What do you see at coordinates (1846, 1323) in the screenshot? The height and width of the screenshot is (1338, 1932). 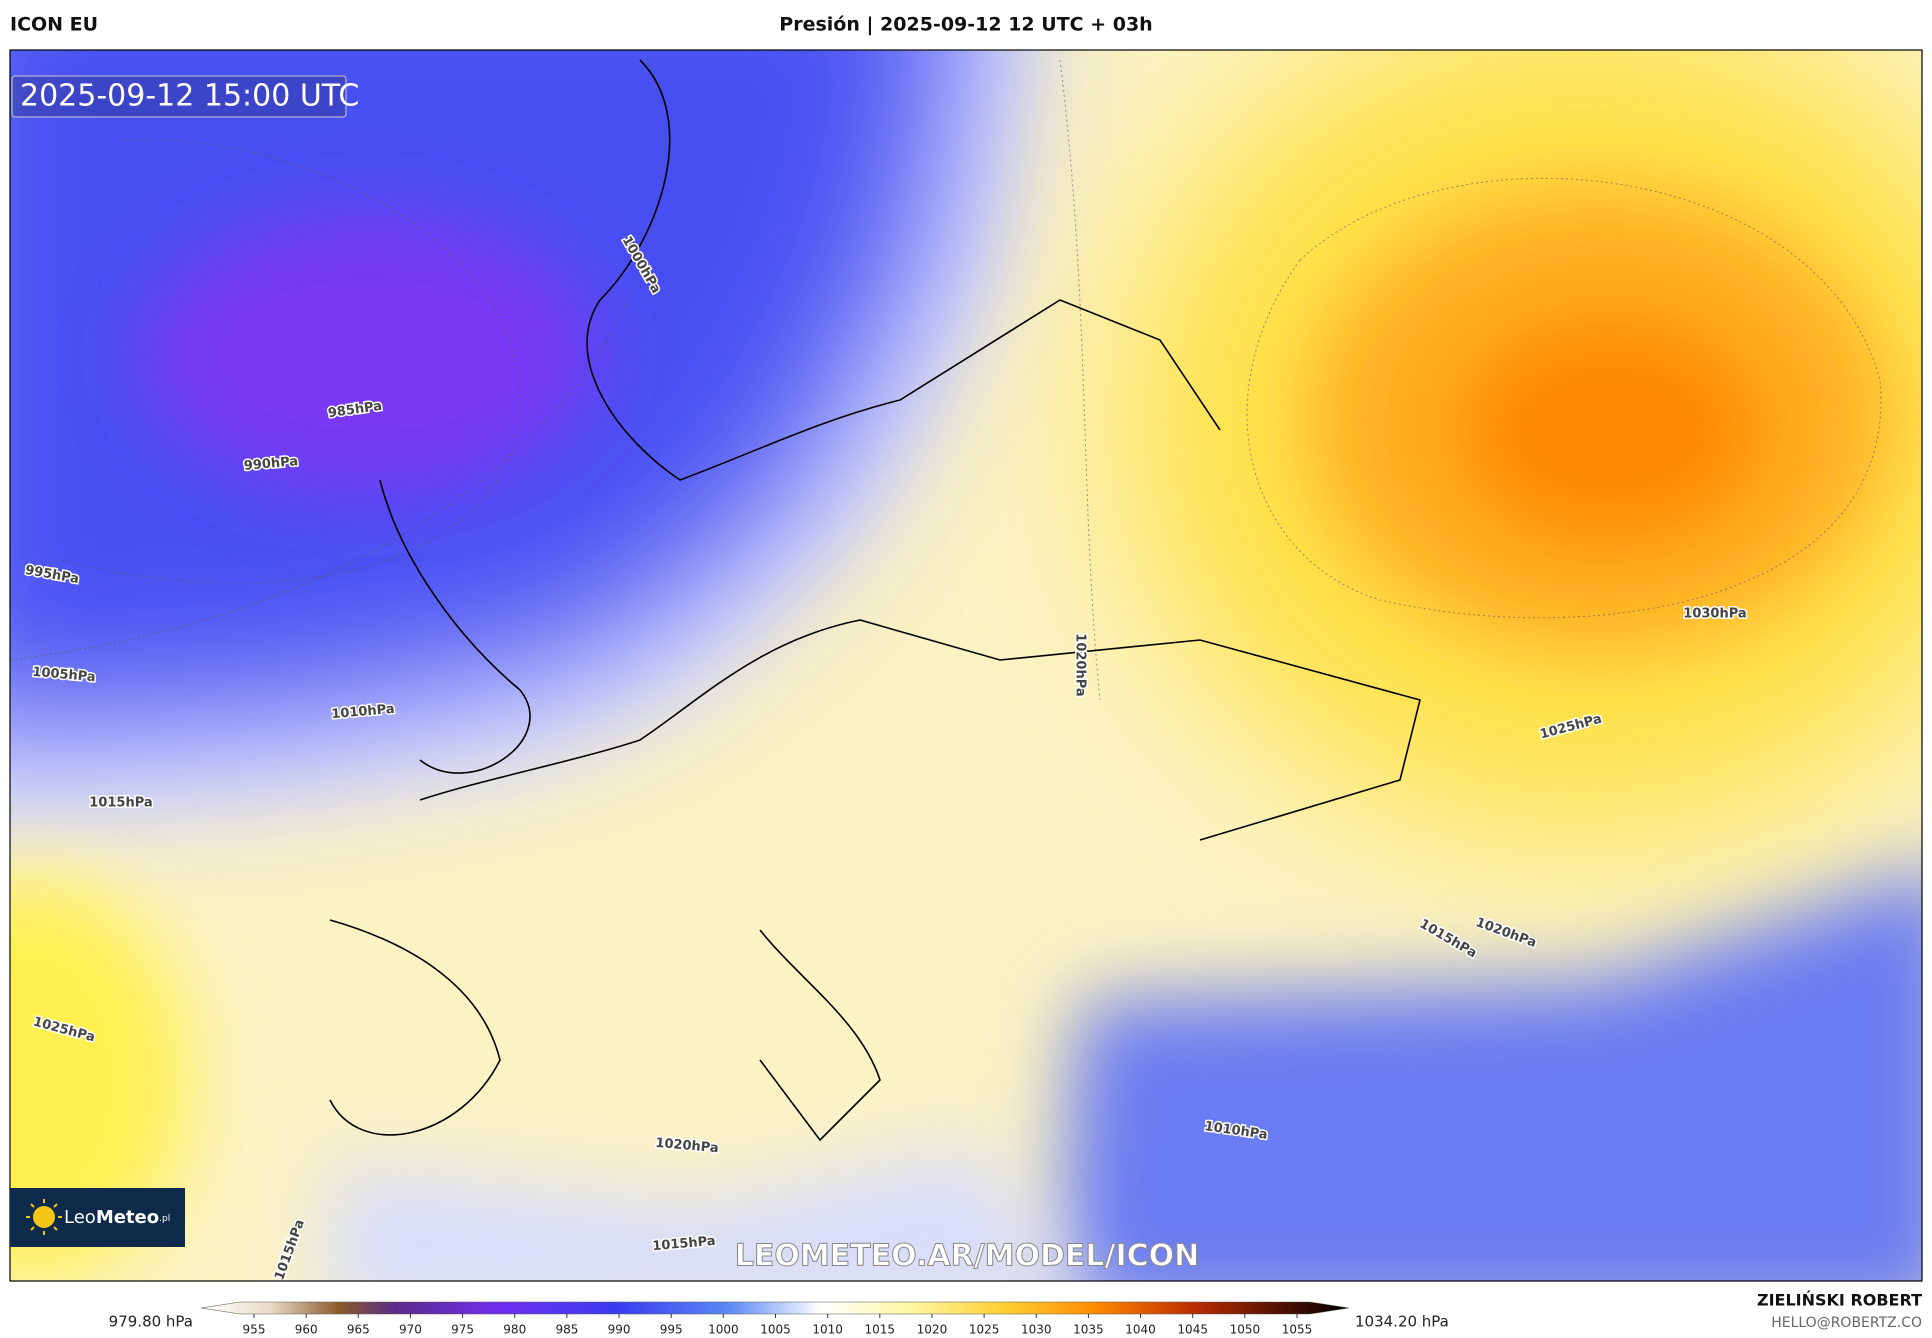 I see `email: HELLO@ROBERTZ.CO` at bounding box center [1846, 1323].